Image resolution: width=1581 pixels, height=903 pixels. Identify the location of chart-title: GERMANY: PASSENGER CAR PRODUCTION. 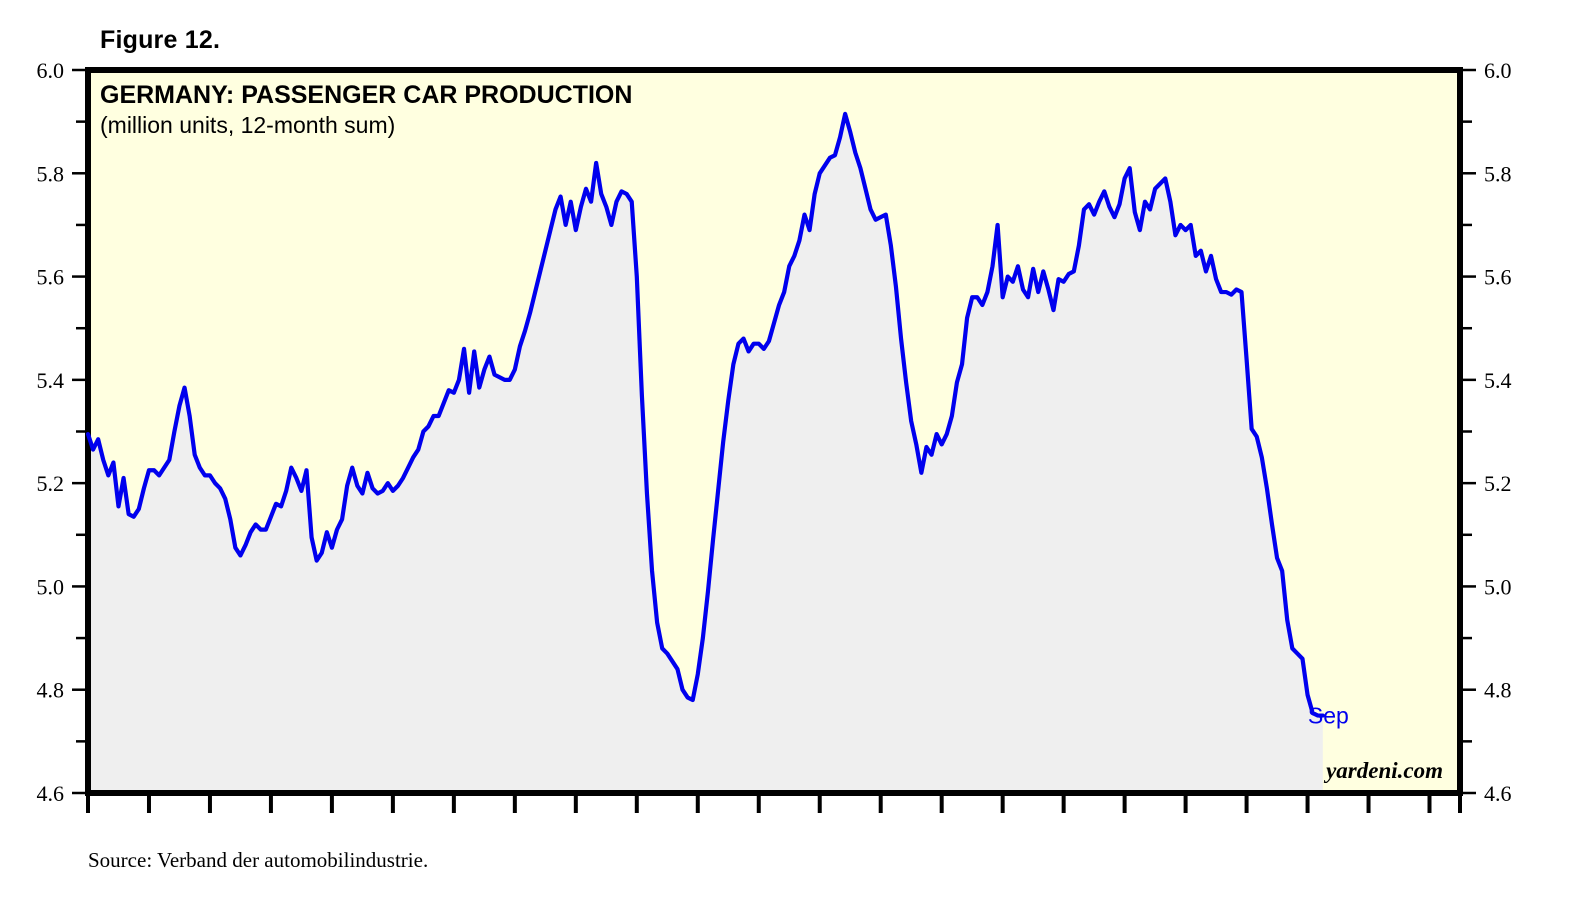
(366, 95).